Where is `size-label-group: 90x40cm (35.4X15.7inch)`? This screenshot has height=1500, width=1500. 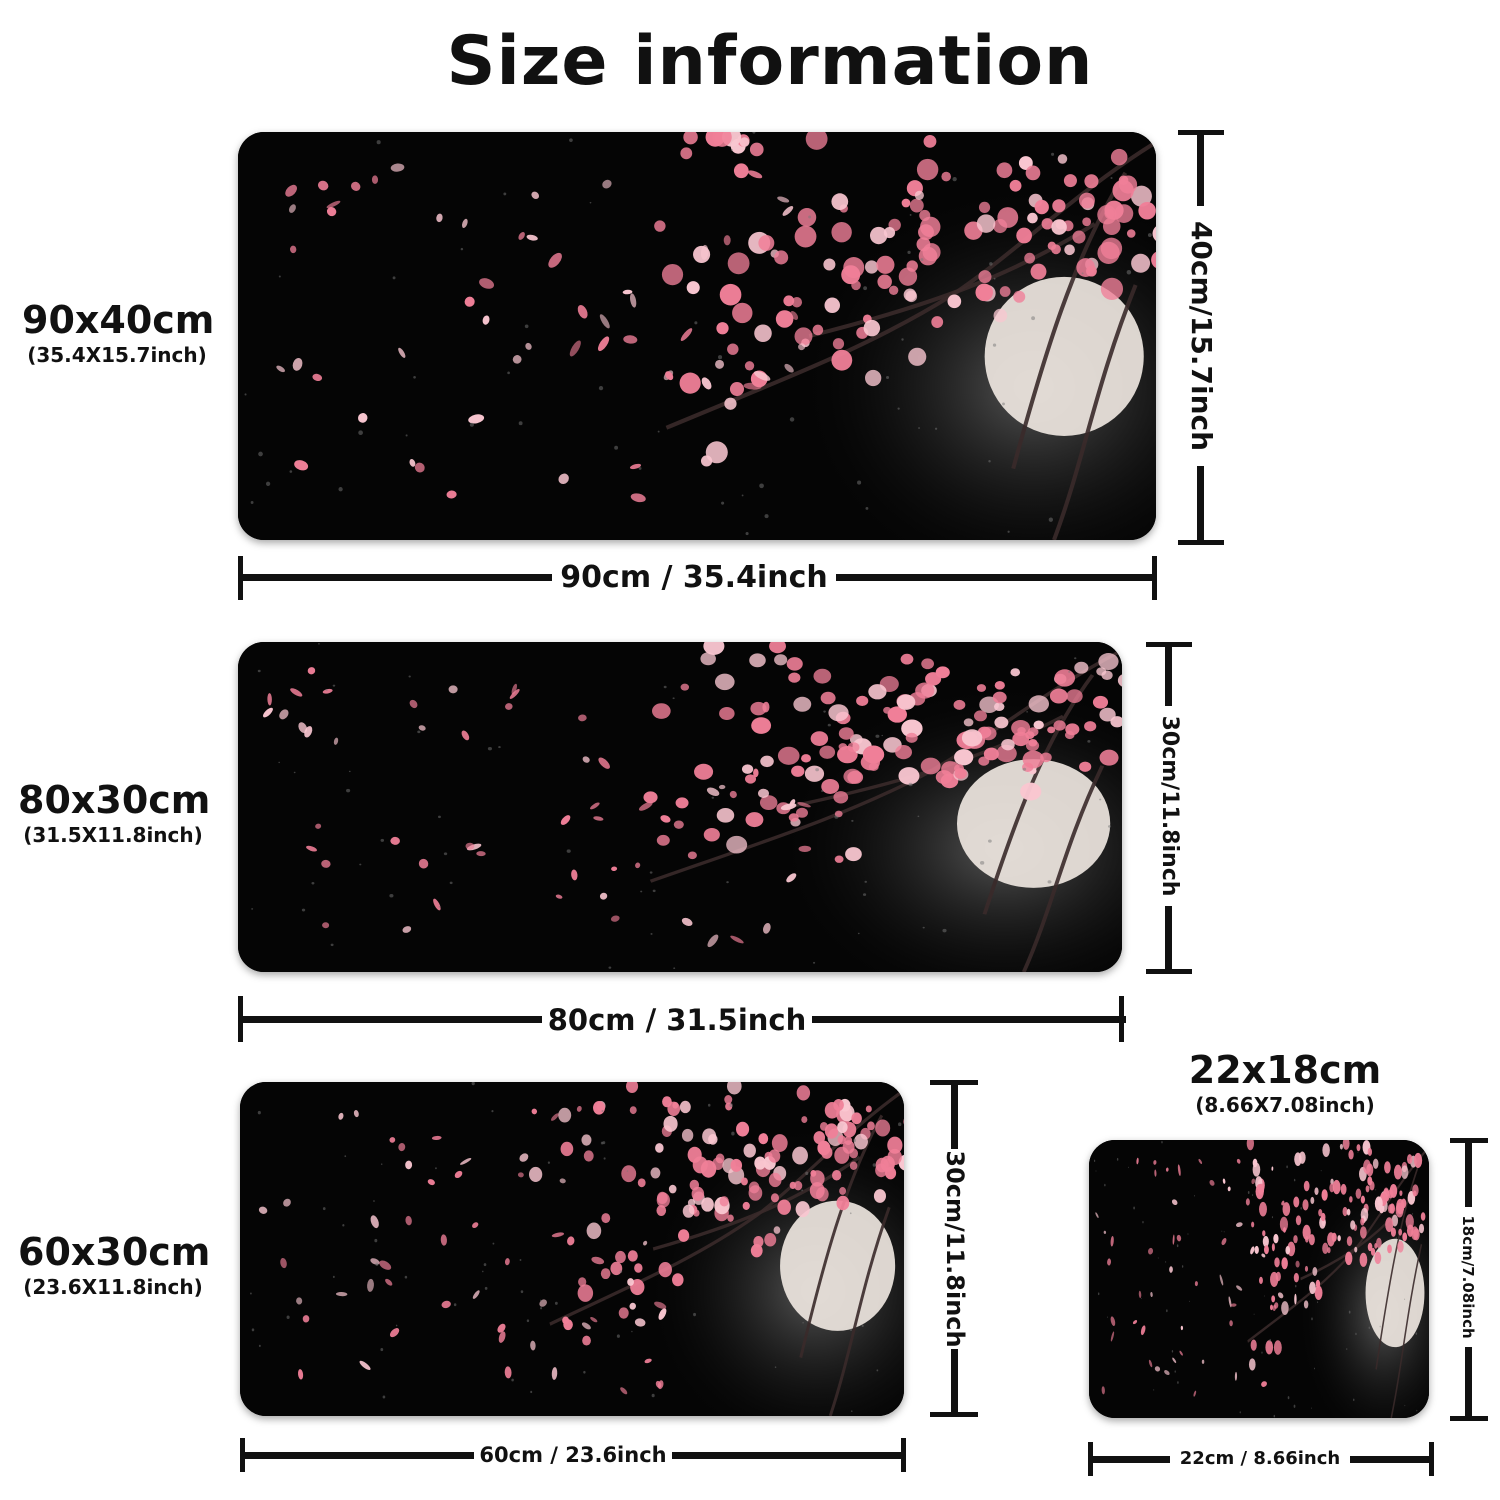
size-label-group: 90x40cm (35.4X15.7inch) is located at coordinates (118, 333).